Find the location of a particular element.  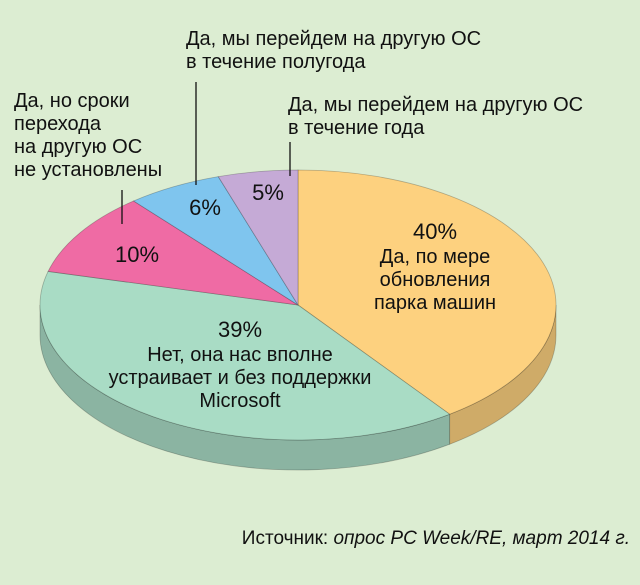

value-label: 40% is located at coordinates (435, 231).